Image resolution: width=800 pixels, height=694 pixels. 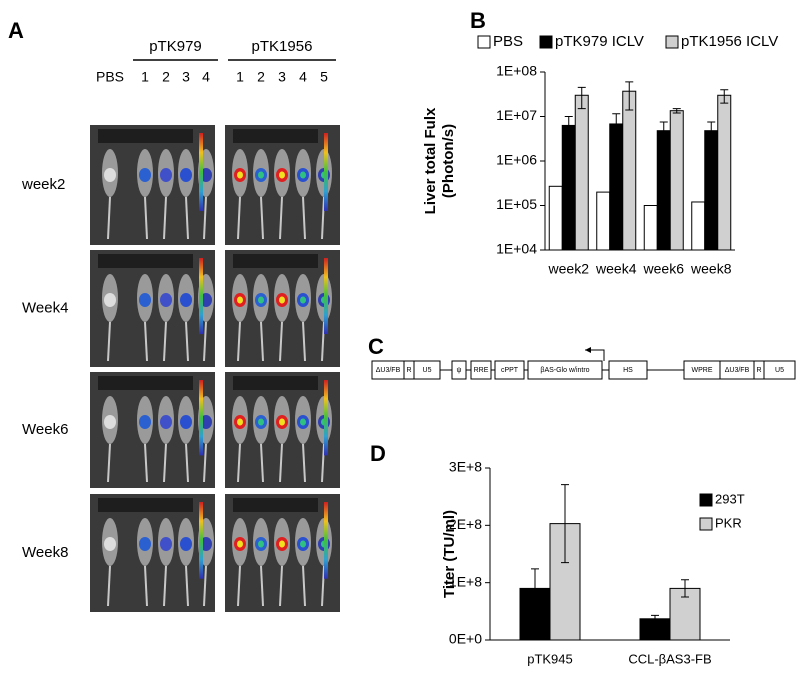 What do you see at coordinates (465, 581) in the screenshot?
I see `y-tick-label: 1E+8` at bounding box center [465, 581].